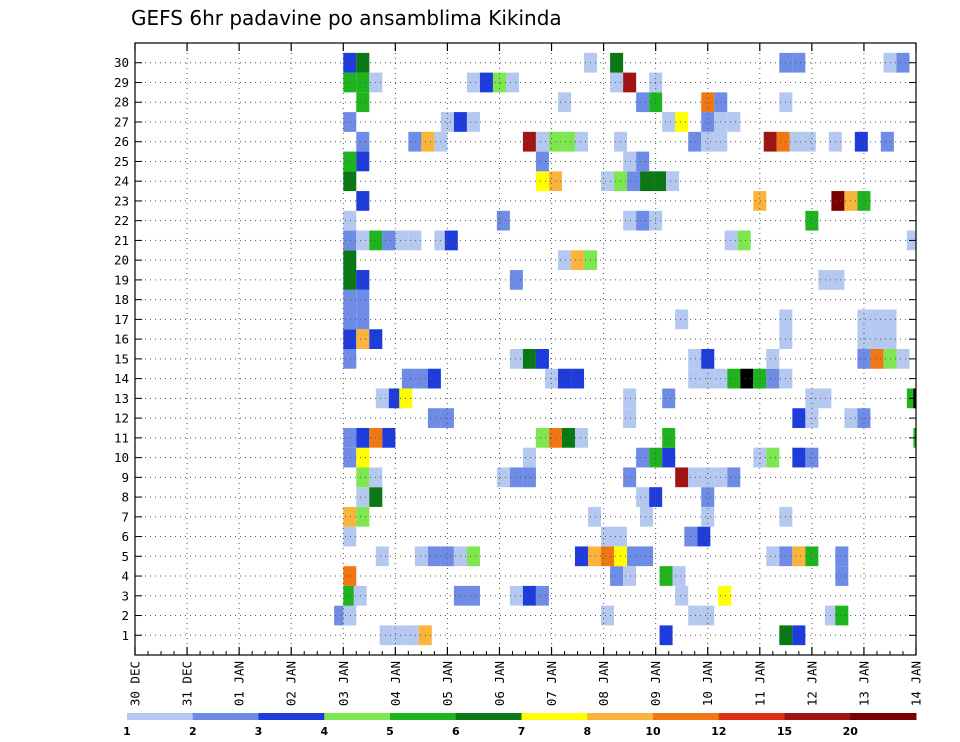 Image resolution: width=960 pixels, height=742 pixels. What do you see at coordinates (863, 683) in the screenshot?
I see `x-tick-label: 13 JAN` at bounding box center [863, 683].